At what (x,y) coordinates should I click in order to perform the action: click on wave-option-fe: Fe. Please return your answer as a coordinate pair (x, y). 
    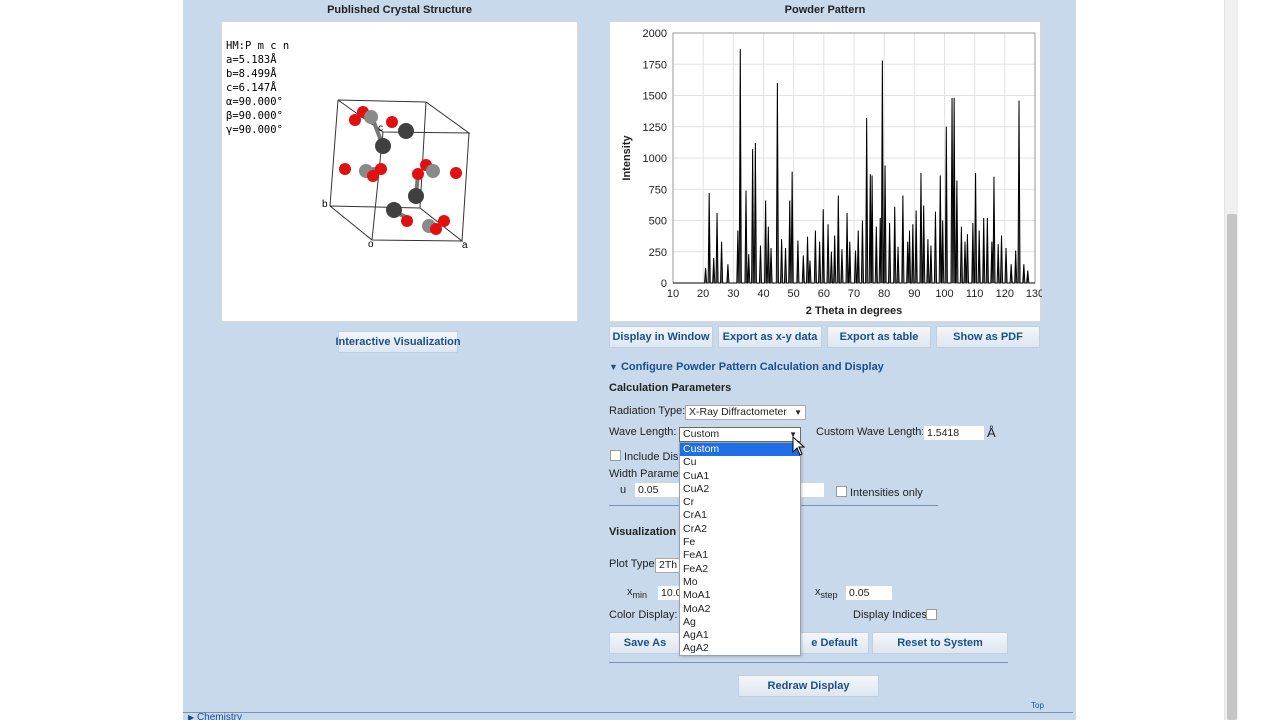
    Looking at the image, I should click on (689, 542).